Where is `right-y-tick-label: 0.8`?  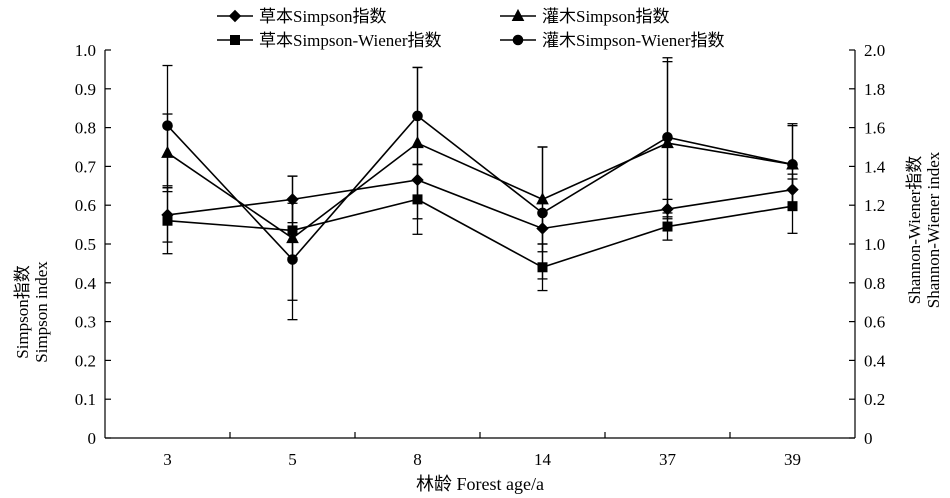 right-y-tick-label: 0.8 is located at coordinates (874, 283).